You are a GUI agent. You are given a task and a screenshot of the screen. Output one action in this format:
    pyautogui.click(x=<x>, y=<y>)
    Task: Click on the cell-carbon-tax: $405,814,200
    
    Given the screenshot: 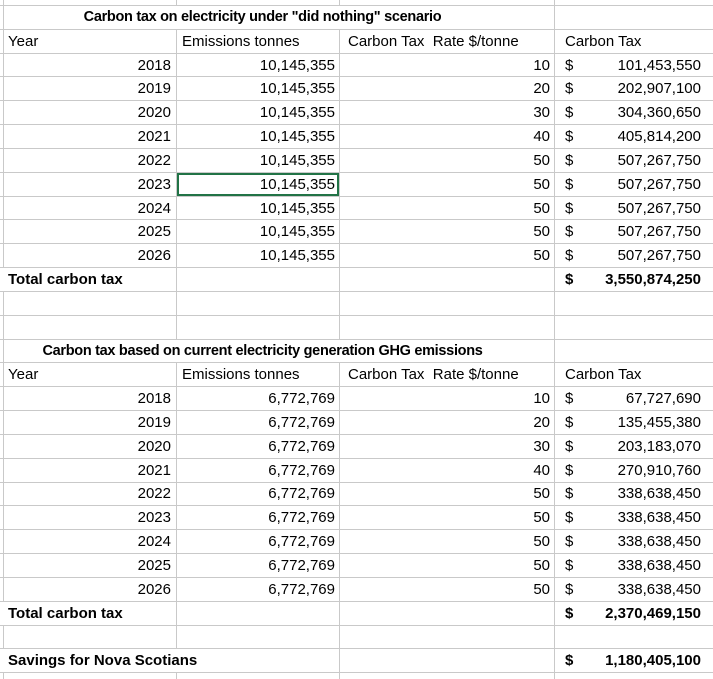 What is the action you would take?
    pyautogui.click(x=634, y=136)
    